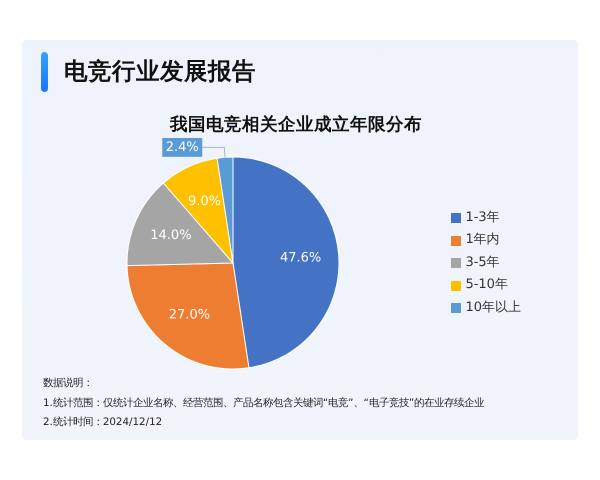 This screenshot has height=480, width=600. What do you see at coordinates (263, 403) in the screenshot?
I see `text: 1.统计范围：仅统计企业名称、经营范围、产品名称包含关键词“电竞”、“电子竞技”的在业存续企业` at bounding box center [263, 403].